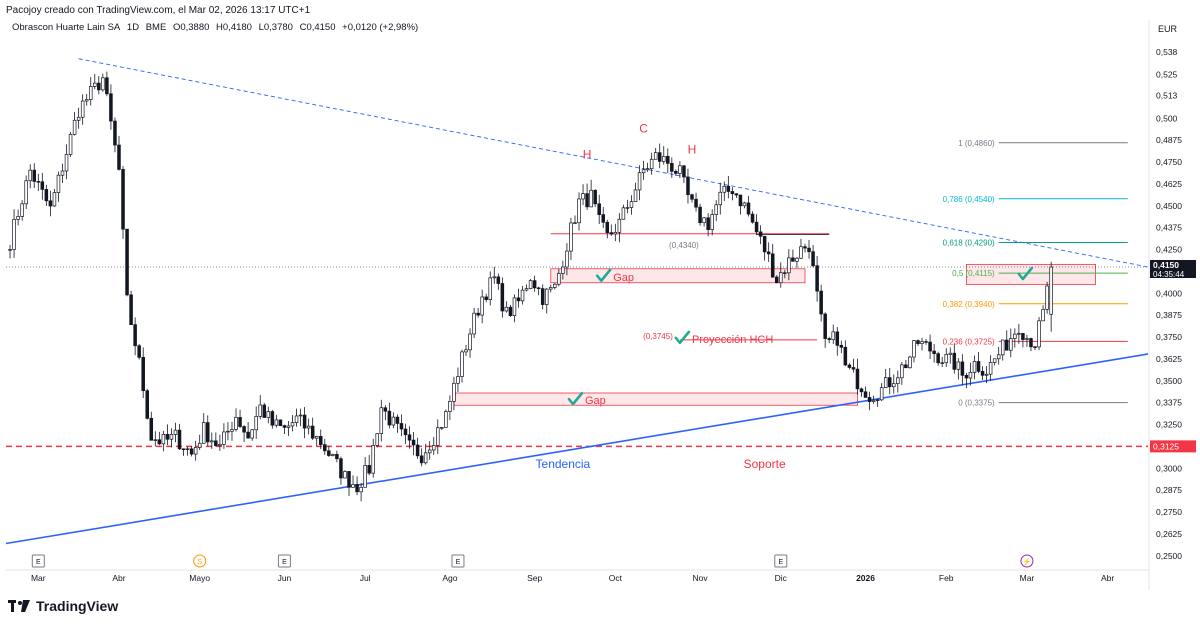  Describe the element at coordinates (1173, 446) in the screenshot. I see `support-price-tag` at that location.